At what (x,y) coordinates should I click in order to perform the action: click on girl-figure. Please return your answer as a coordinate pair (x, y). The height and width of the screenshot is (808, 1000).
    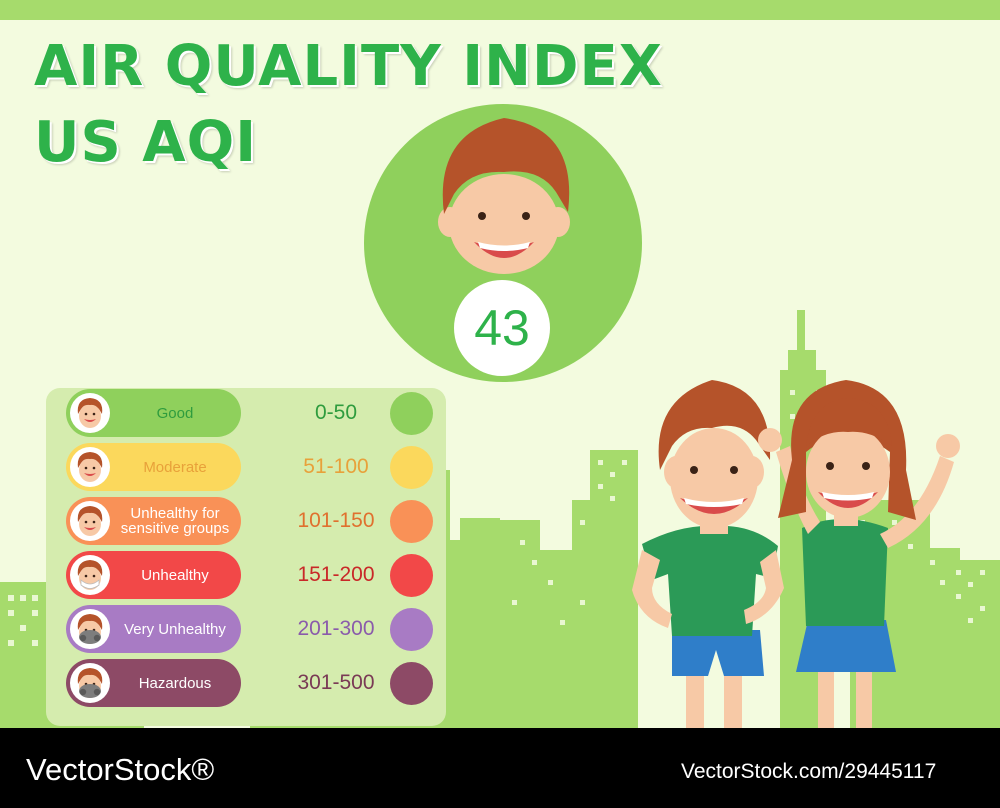
    Looking at the image, I should click on (859, 555).